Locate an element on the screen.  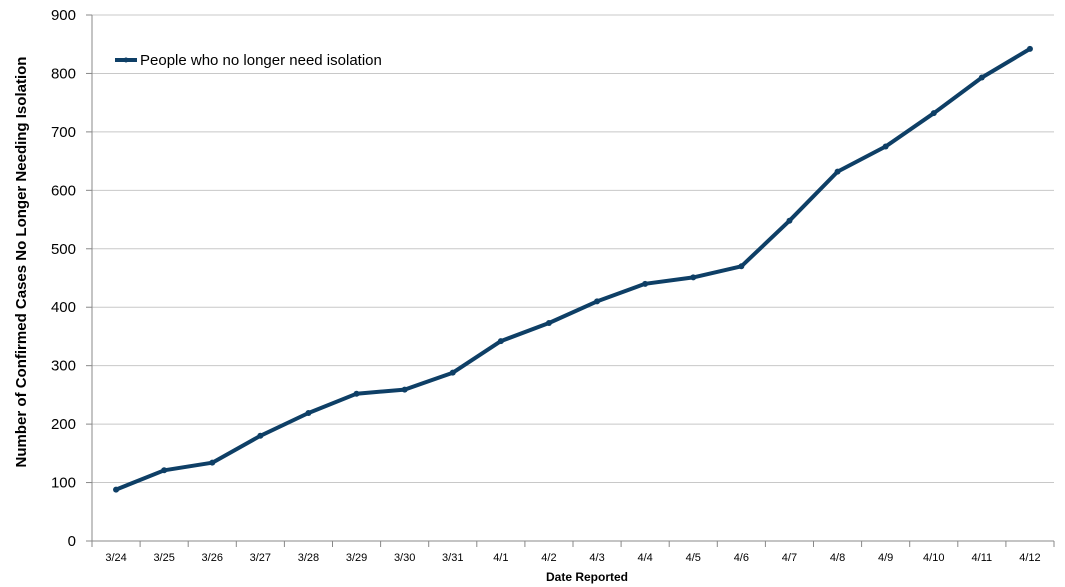
y-tick-label: 100 is located at coordinates (63, 483).